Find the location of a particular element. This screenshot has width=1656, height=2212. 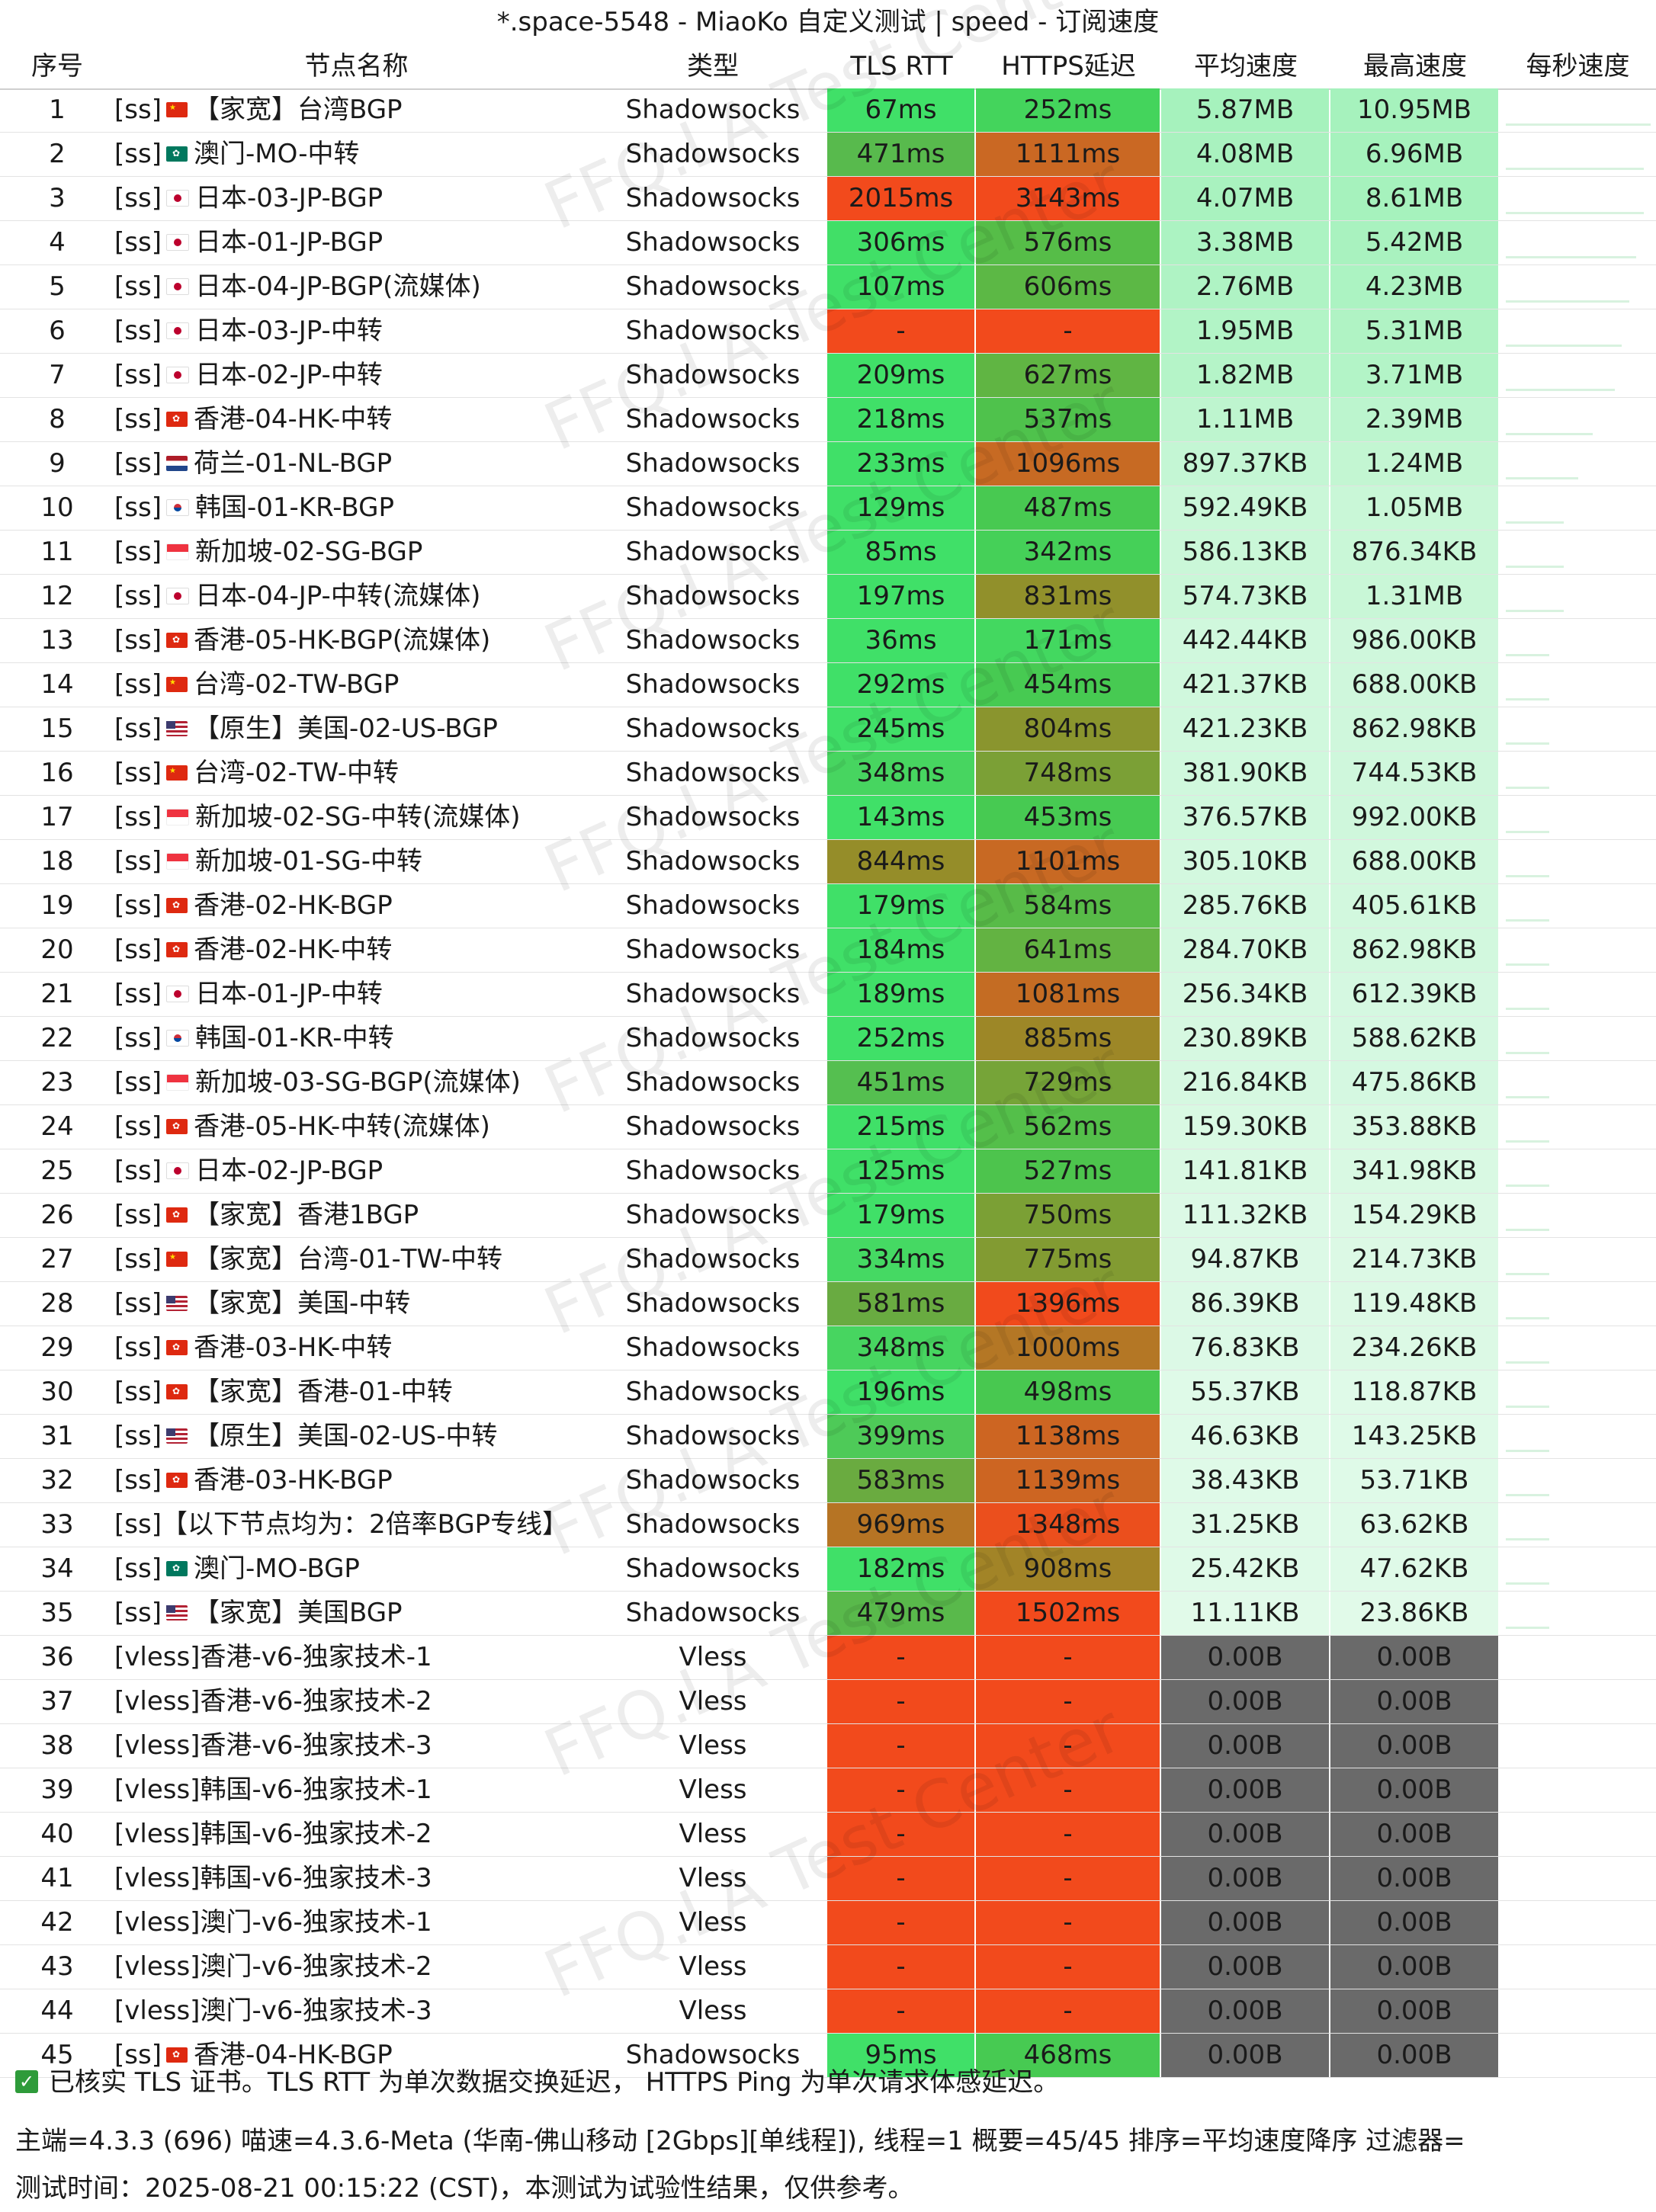

row-tls-rtt: 844ms is located at coordinates (901, 861).